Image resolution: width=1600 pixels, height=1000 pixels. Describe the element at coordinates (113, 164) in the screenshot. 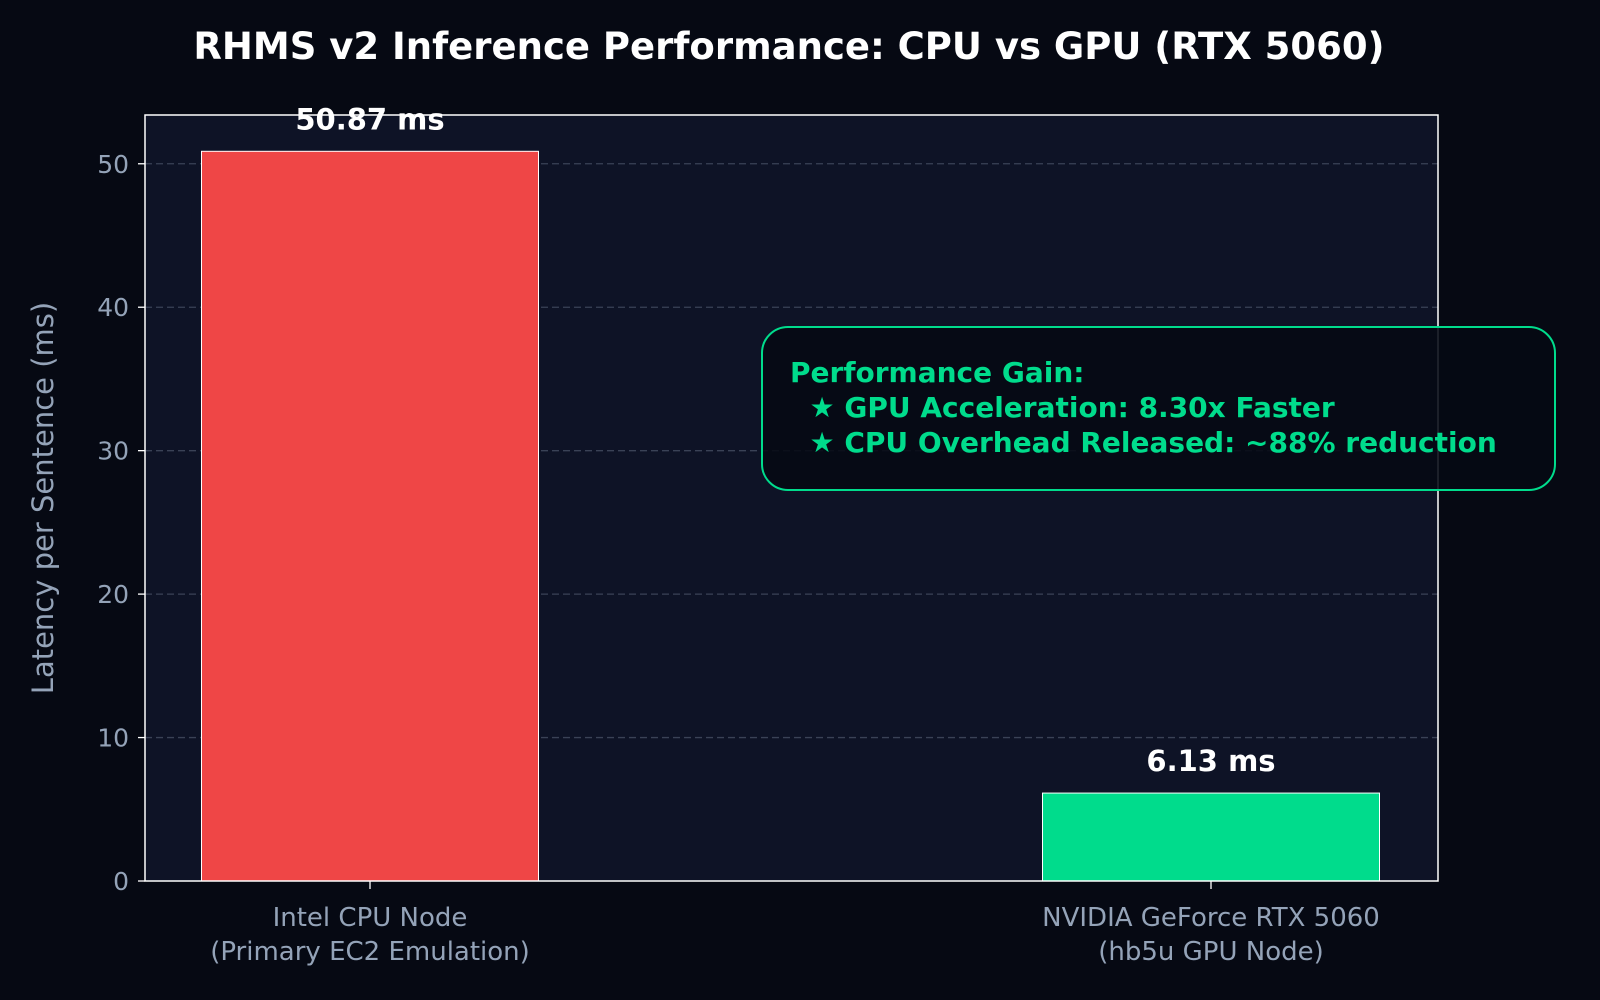

I see `y-tick-label-50: 50` at that location.